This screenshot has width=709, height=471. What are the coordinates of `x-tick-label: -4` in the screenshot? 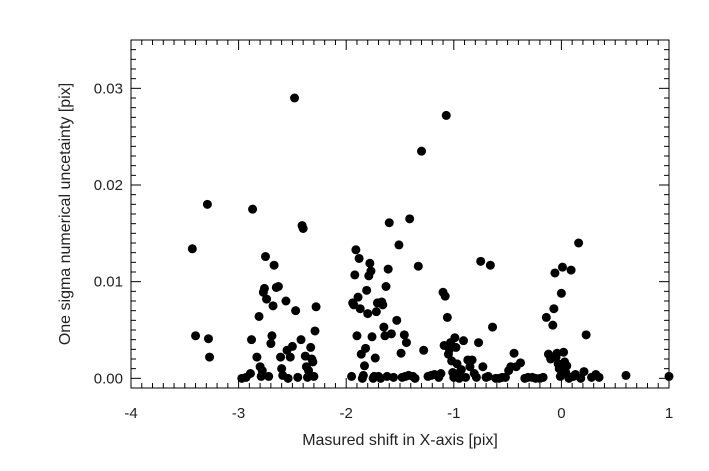 It's located at (130, 413).